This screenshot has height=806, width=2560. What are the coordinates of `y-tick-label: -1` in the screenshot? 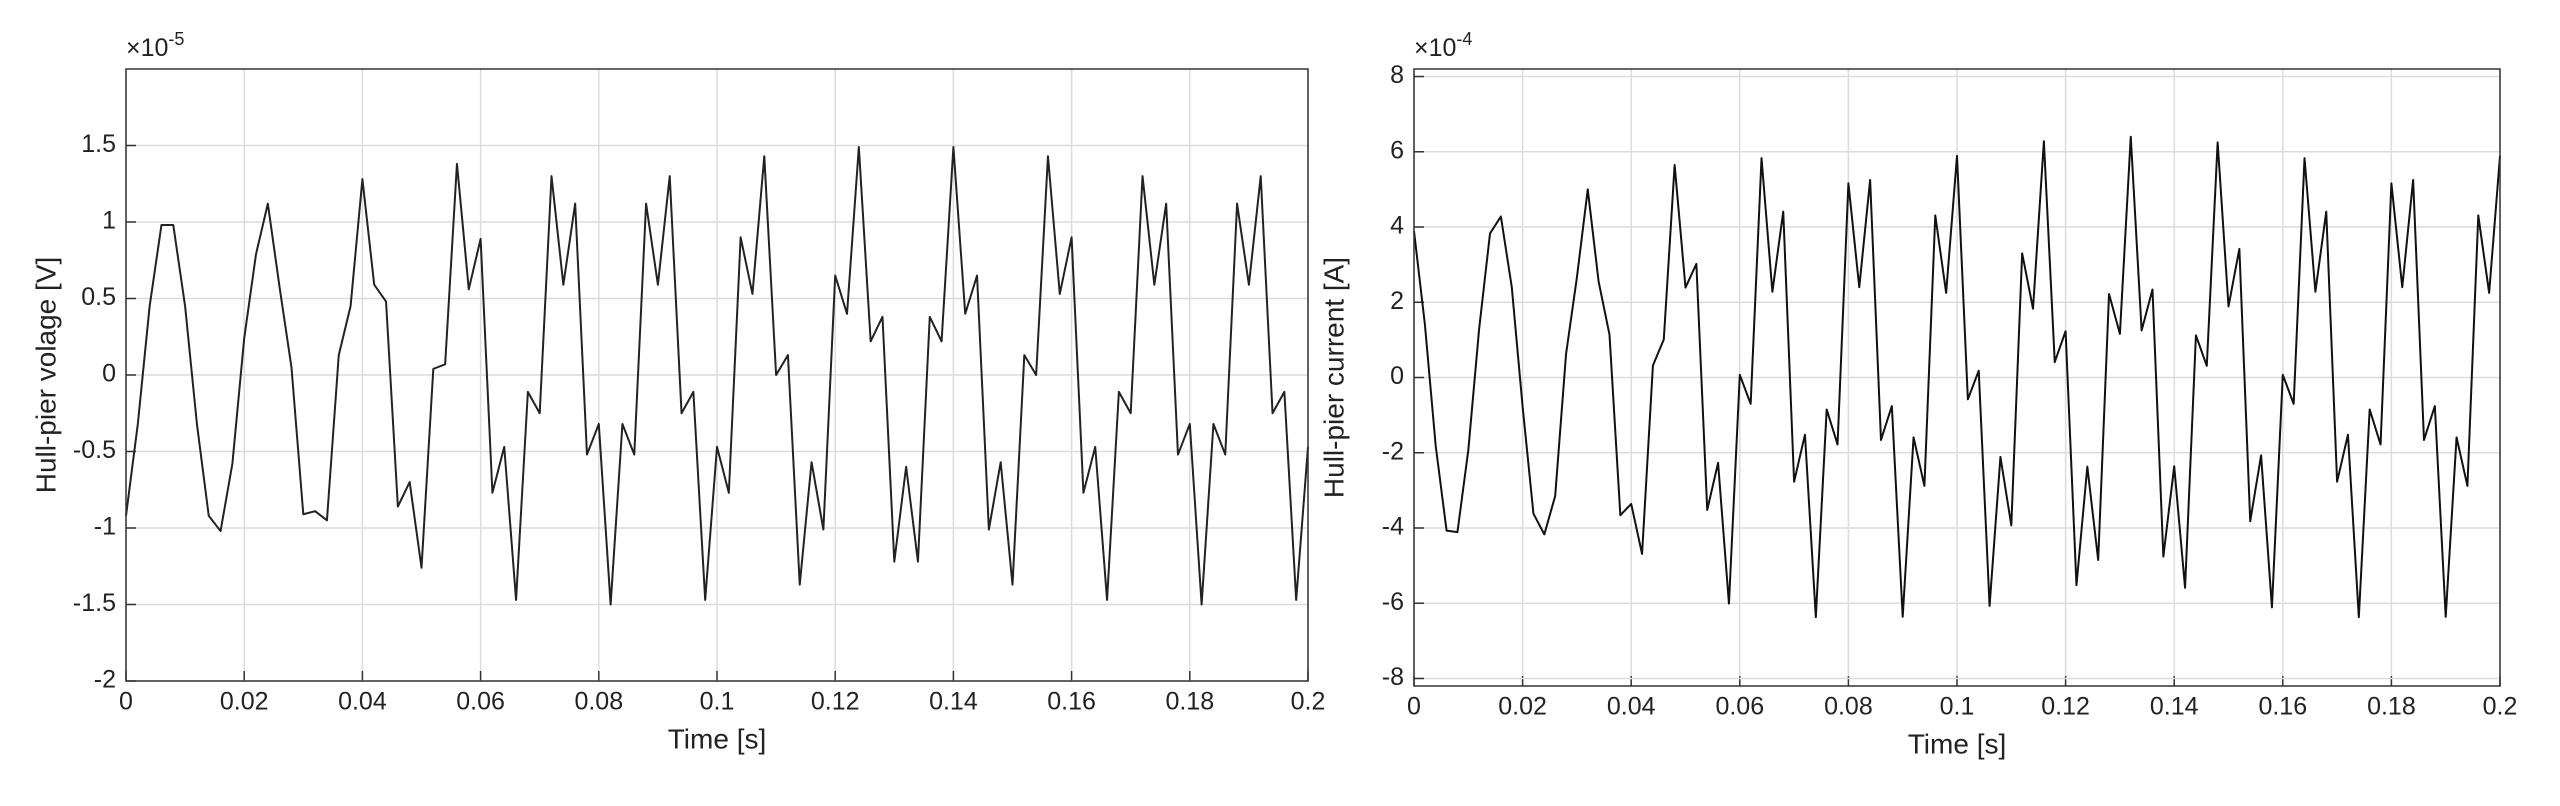 It's located at (105, 527).